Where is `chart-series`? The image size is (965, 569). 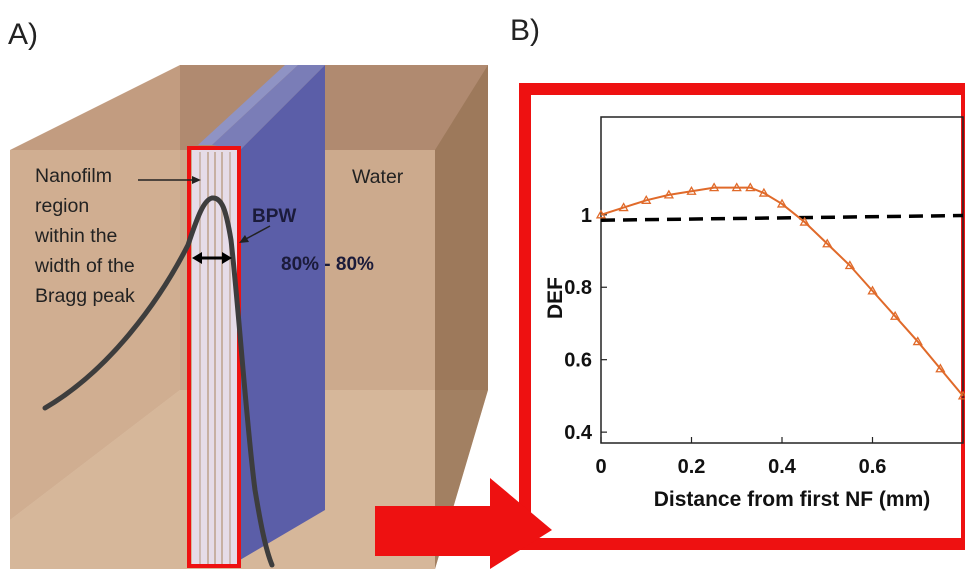 chart-series is located at coordinates (780, 291).